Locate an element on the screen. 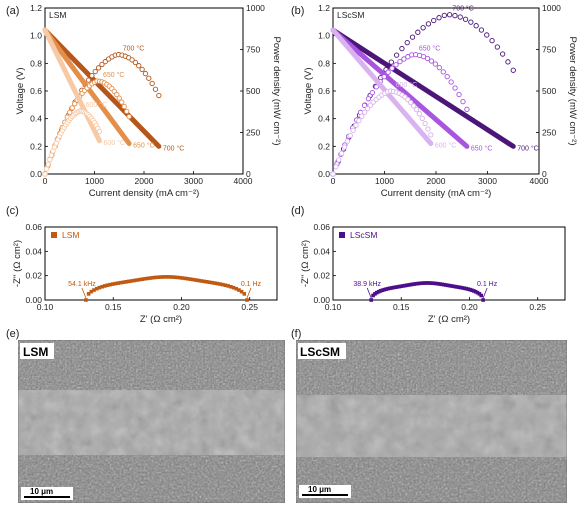  y2-tick-label: 750 is located at coordinates (253, 50).